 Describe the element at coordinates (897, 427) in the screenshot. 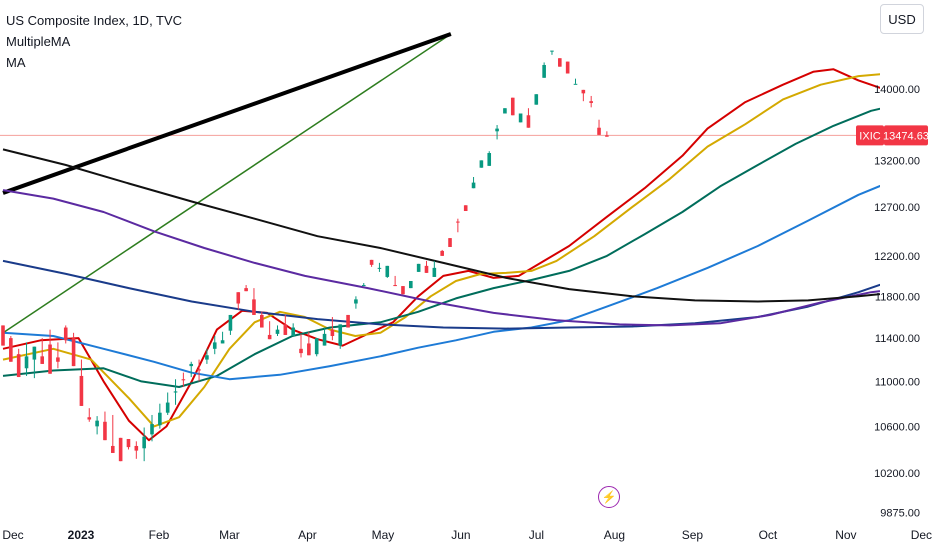

I see `y-tick-label: 10600.00` at that location.